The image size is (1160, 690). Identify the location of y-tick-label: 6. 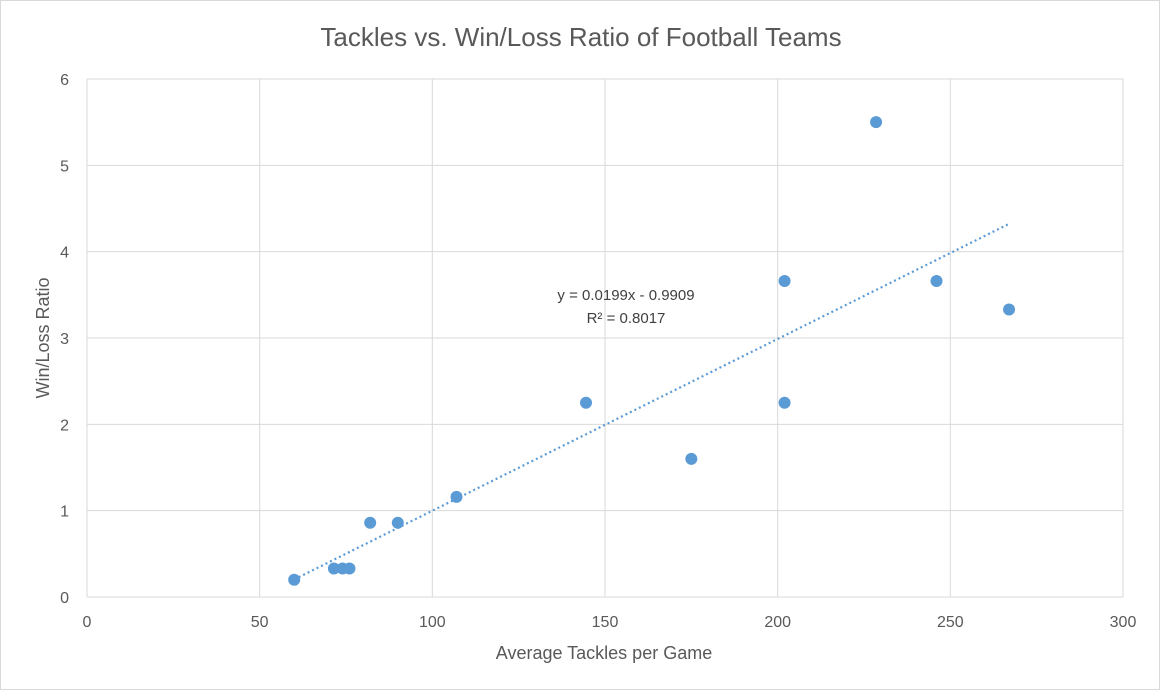
(64, 80).